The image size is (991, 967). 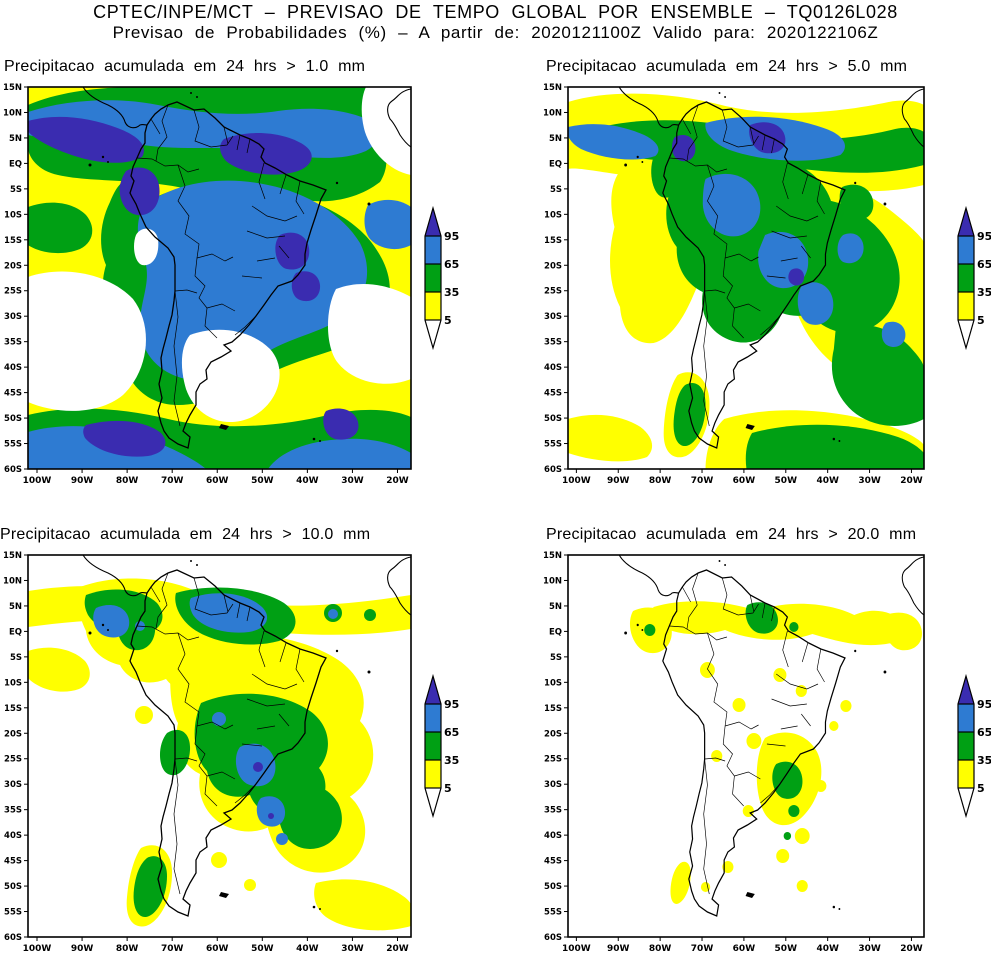 I want to click on central-america-coastline, so click(x=648, y=108).